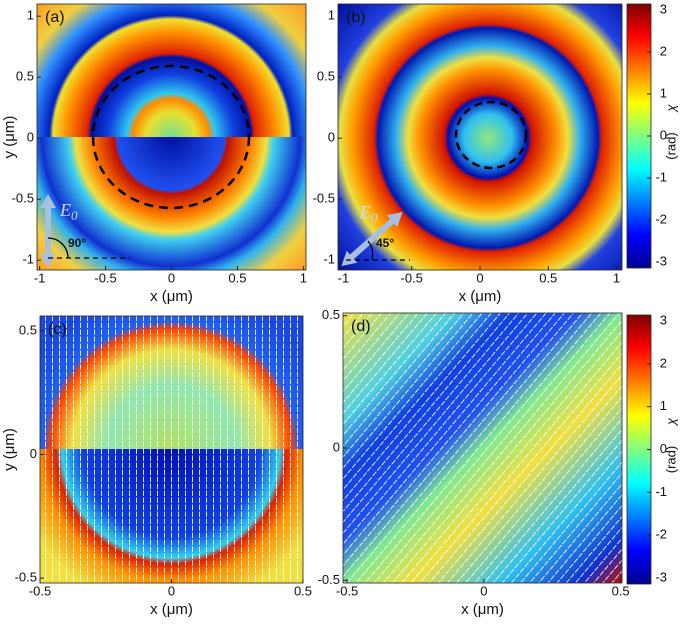  I want to click on angle-label: 45°, so click(385, 243).